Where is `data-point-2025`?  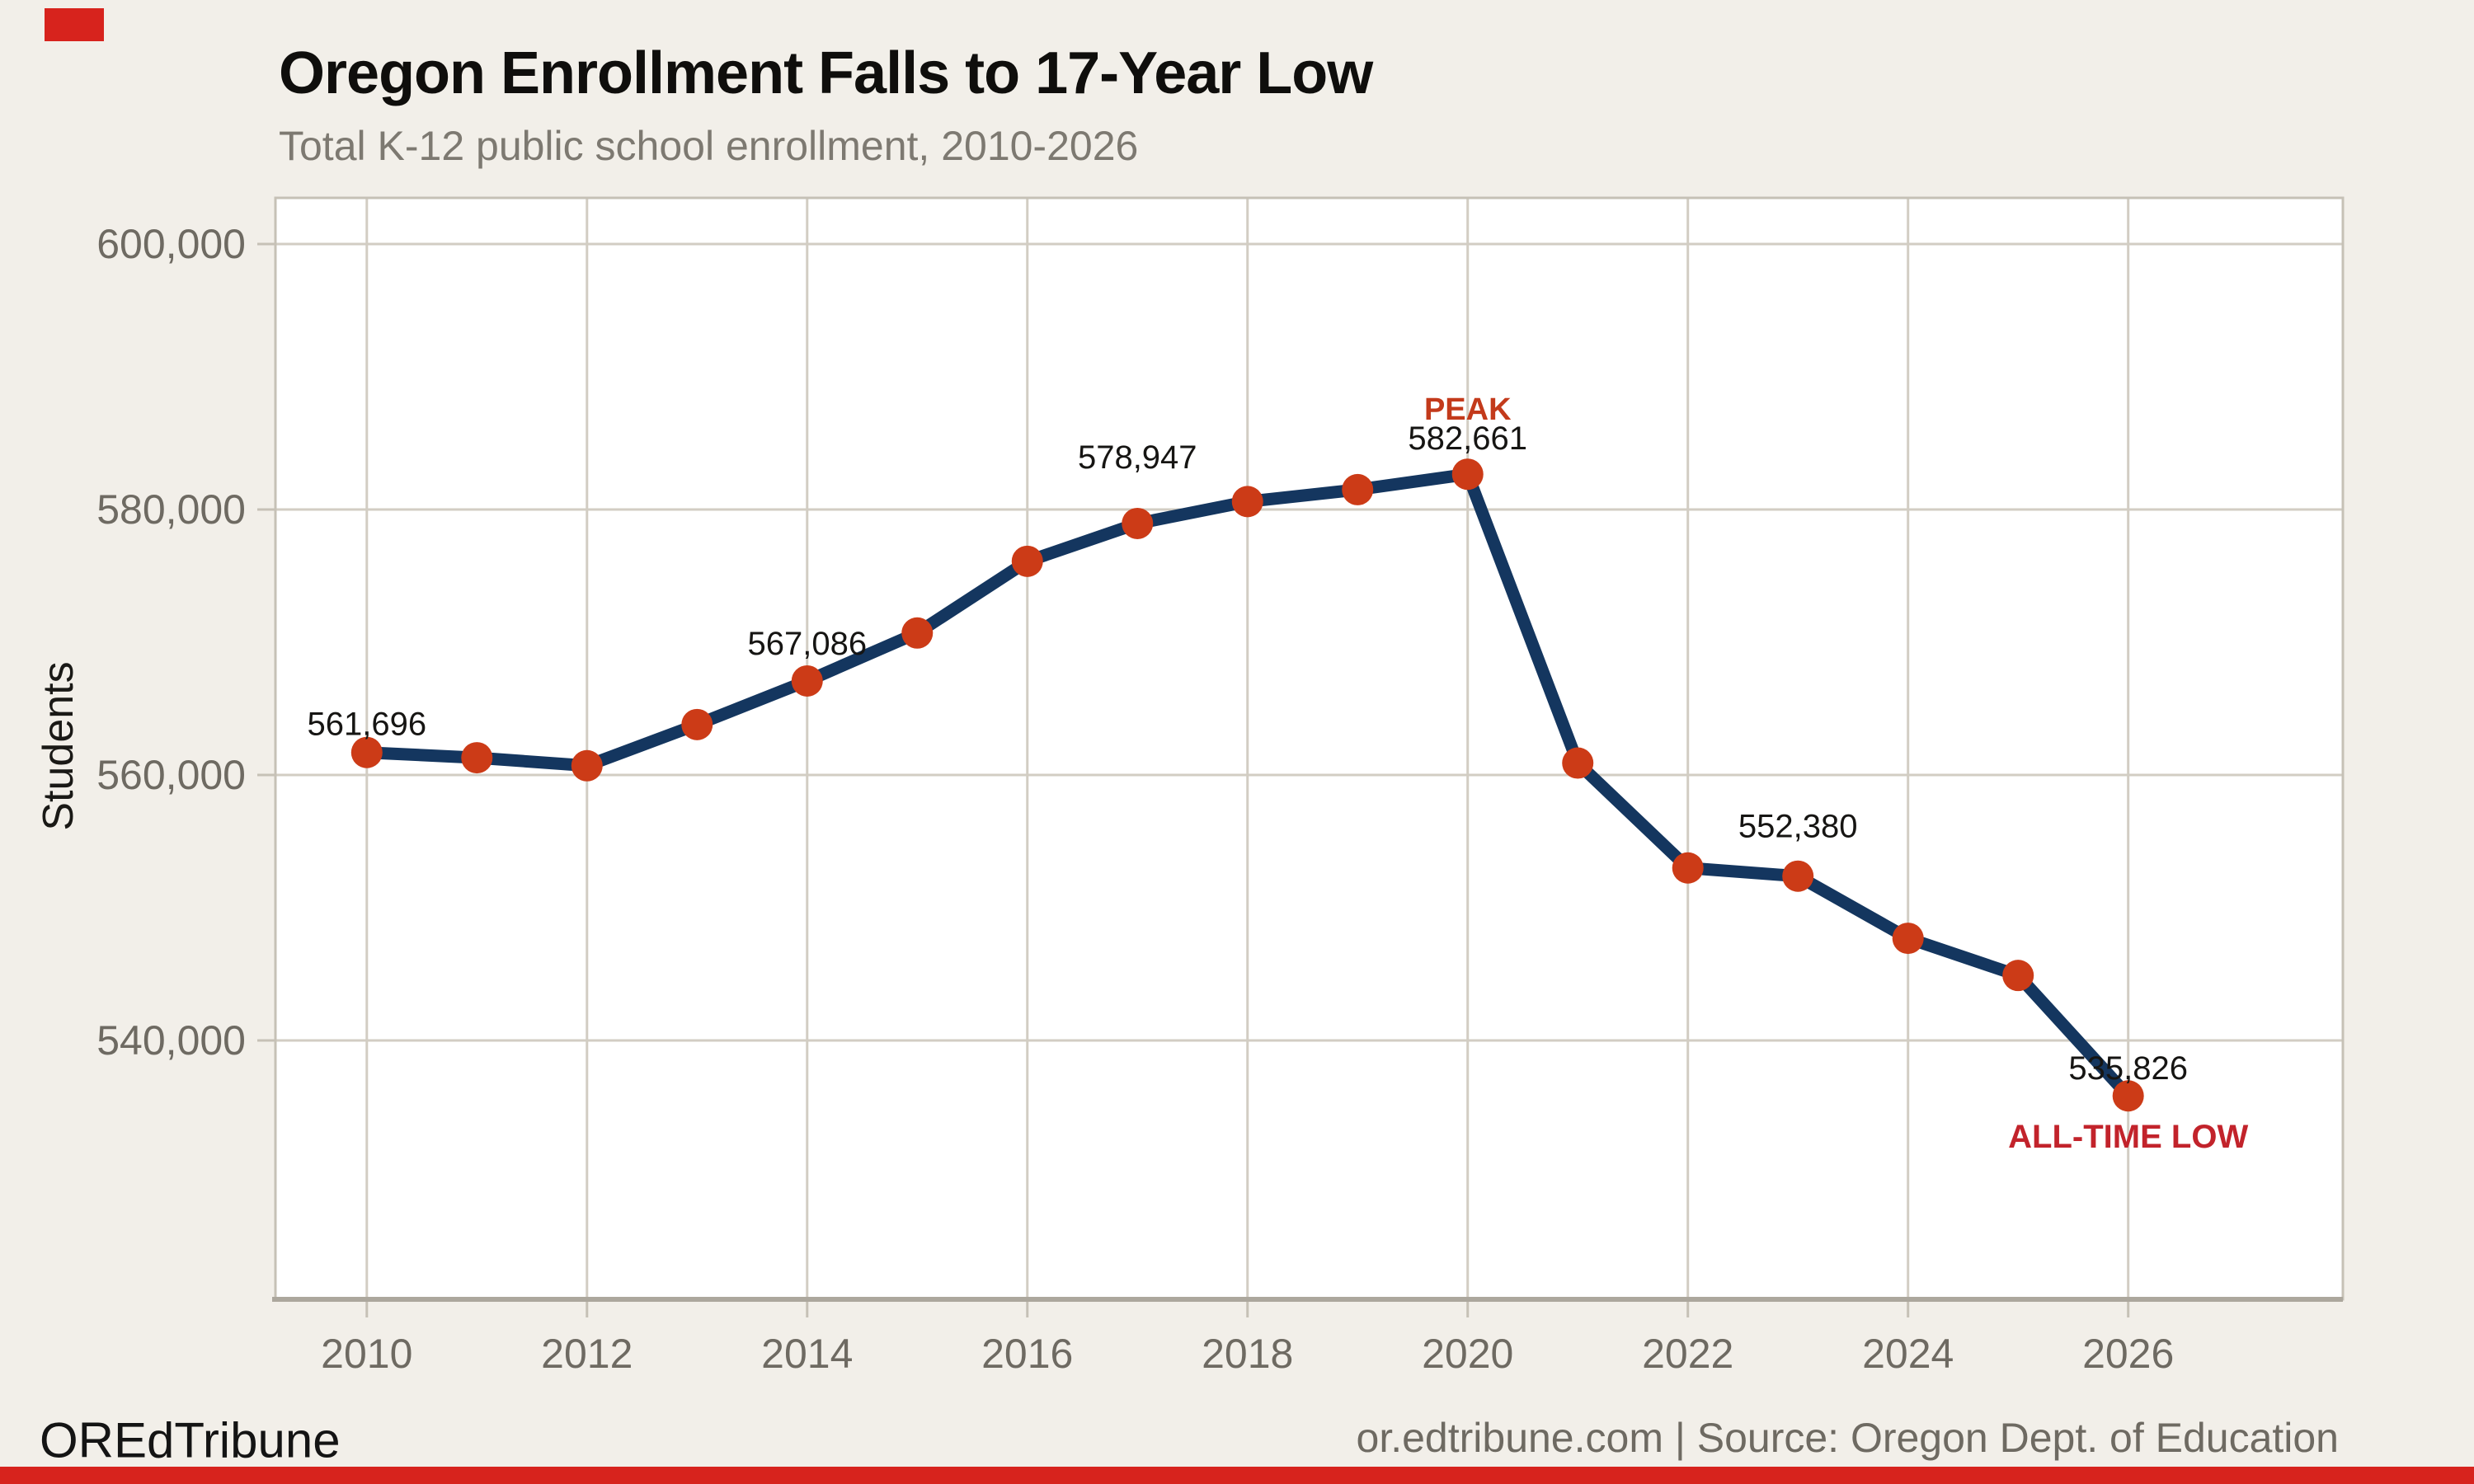 data-point-2025 is located at coordinates (2018, 976).